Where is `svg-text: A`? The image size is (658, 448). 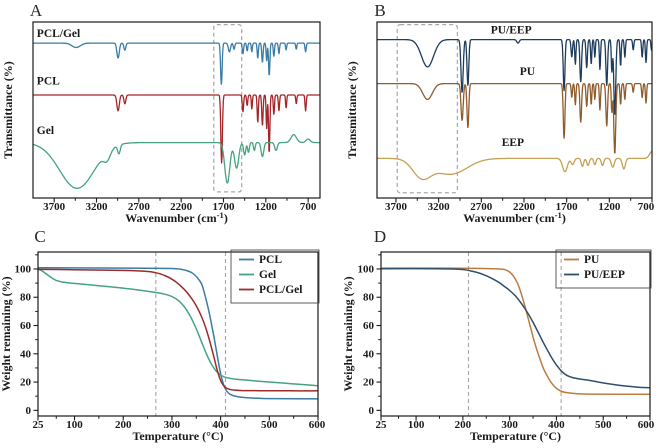 svg-text: A is located at coordinates (36, 10).